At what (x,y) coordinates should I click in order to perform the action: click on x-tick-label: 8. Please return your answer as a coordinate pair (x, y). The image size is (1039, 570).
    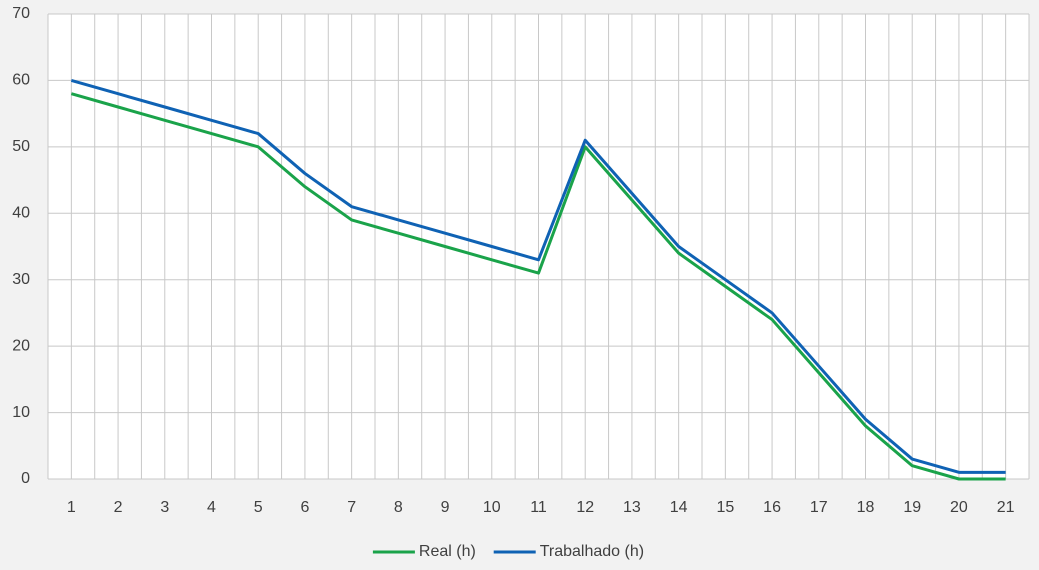
    Looking at the image, I should click on (398, 507).